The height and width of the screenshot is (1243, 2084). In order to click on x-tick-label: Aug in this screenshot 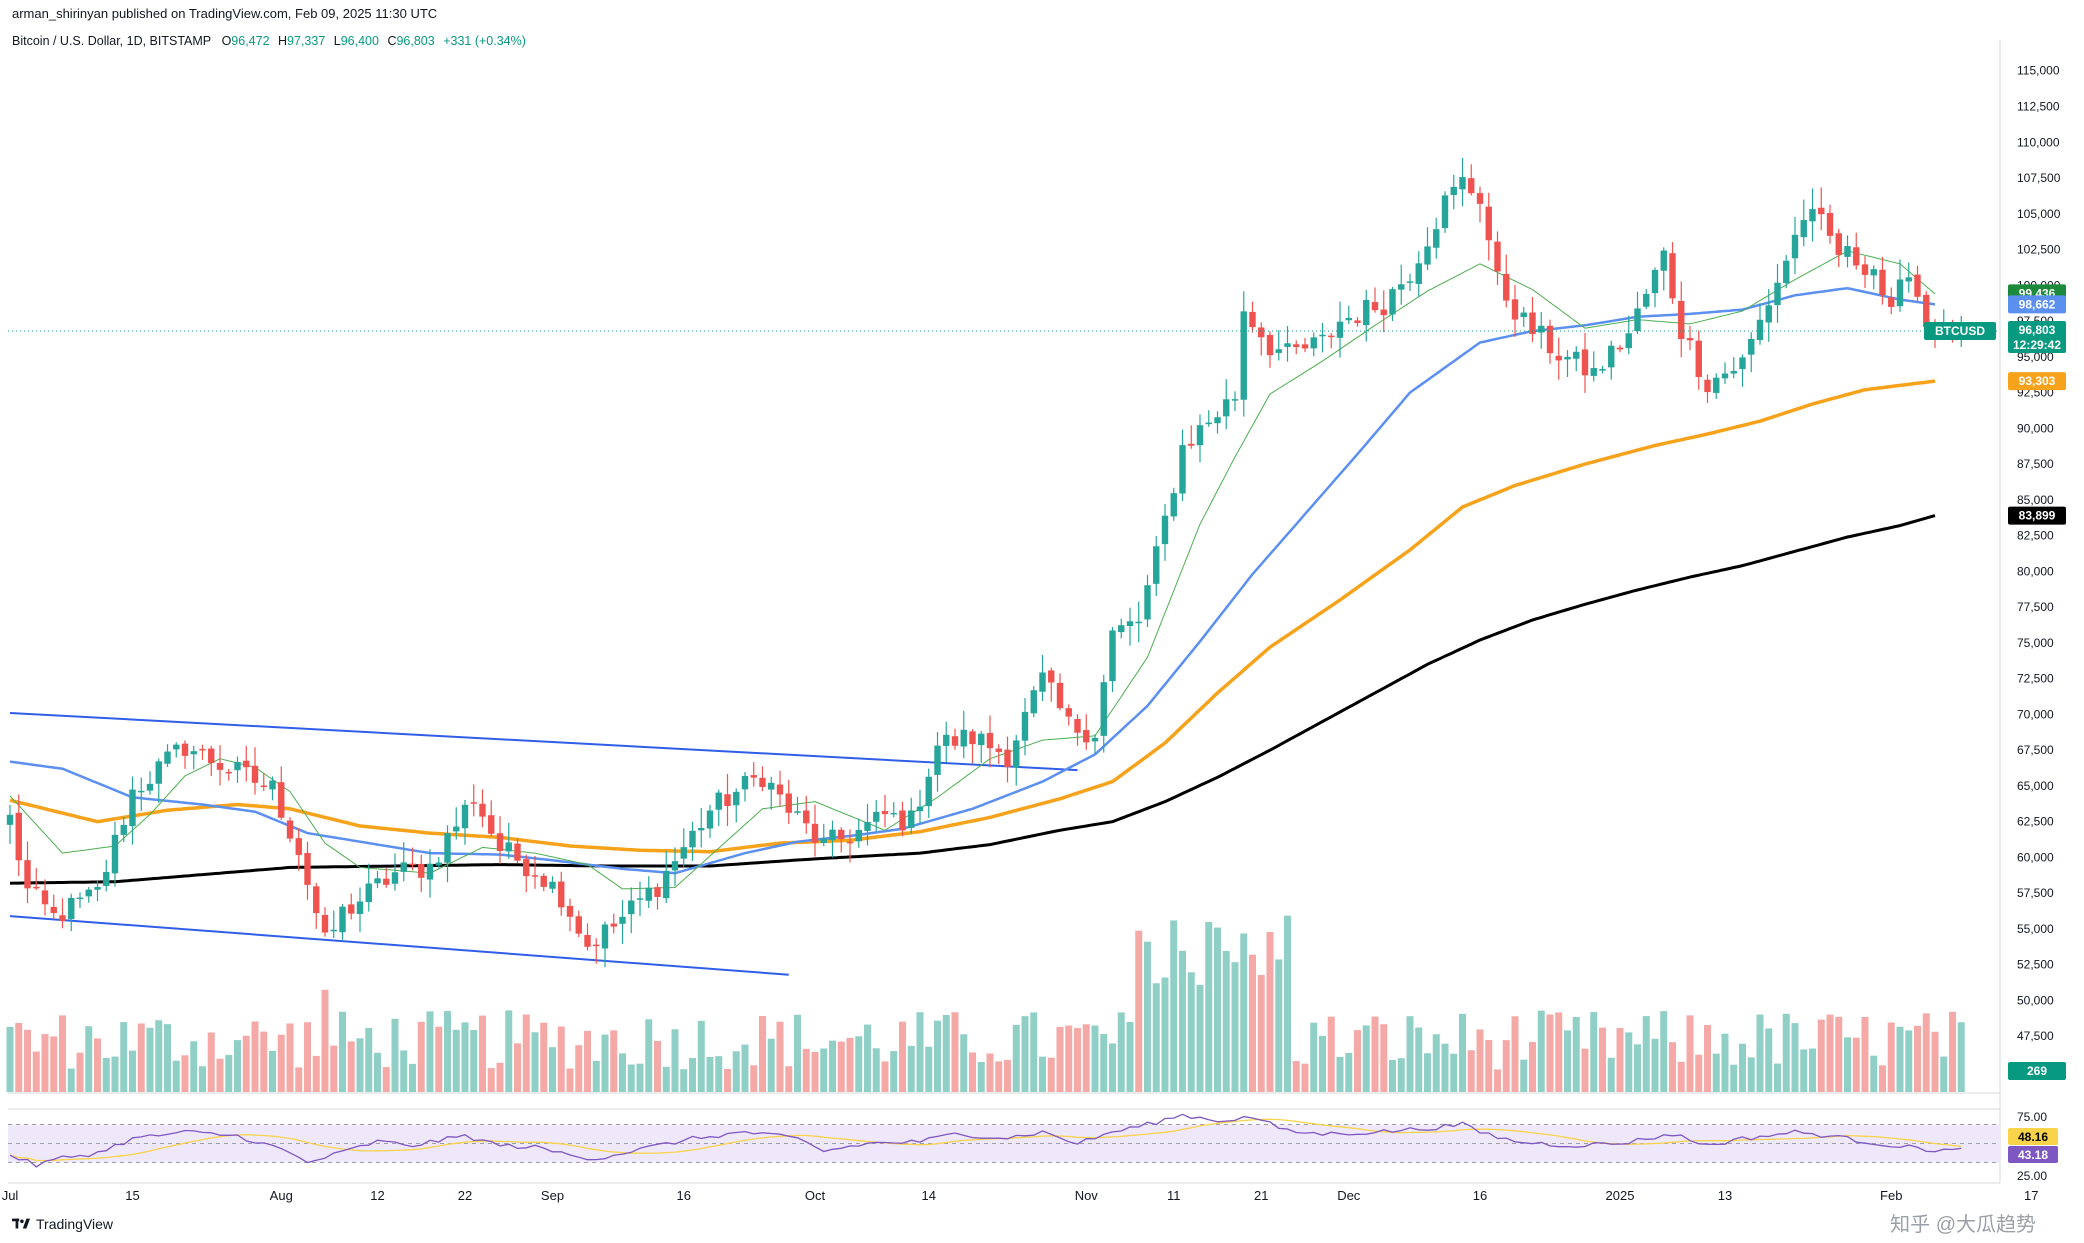, I will do `click(281, 1195)`.